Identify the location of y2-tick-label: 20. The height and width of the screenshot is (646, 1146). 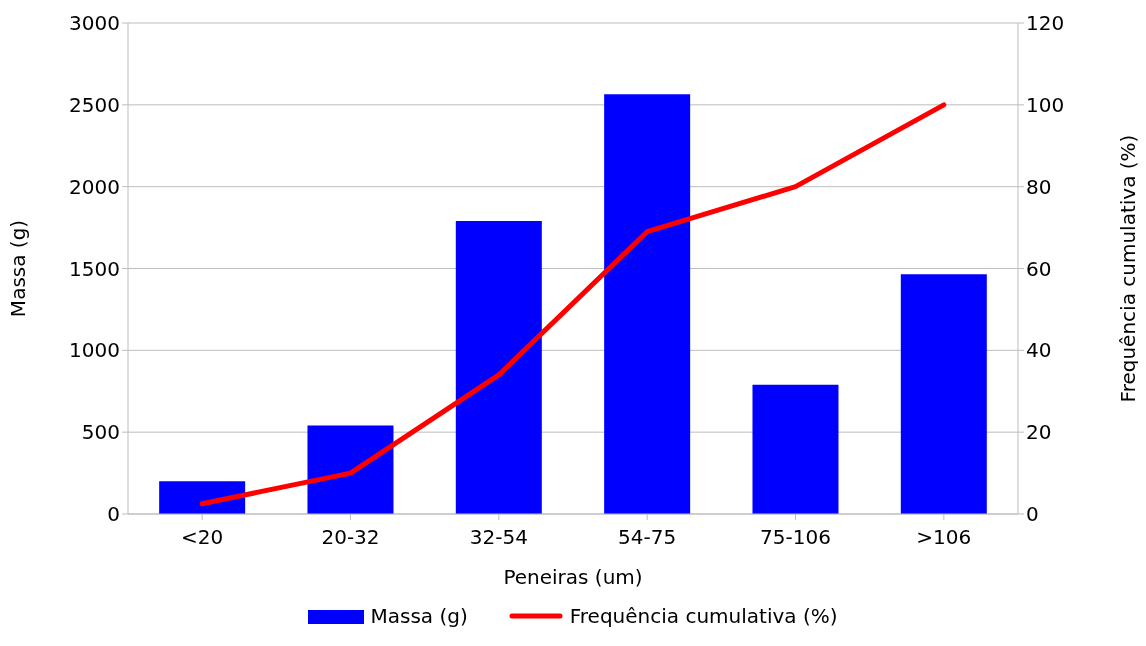
(1039, 432).